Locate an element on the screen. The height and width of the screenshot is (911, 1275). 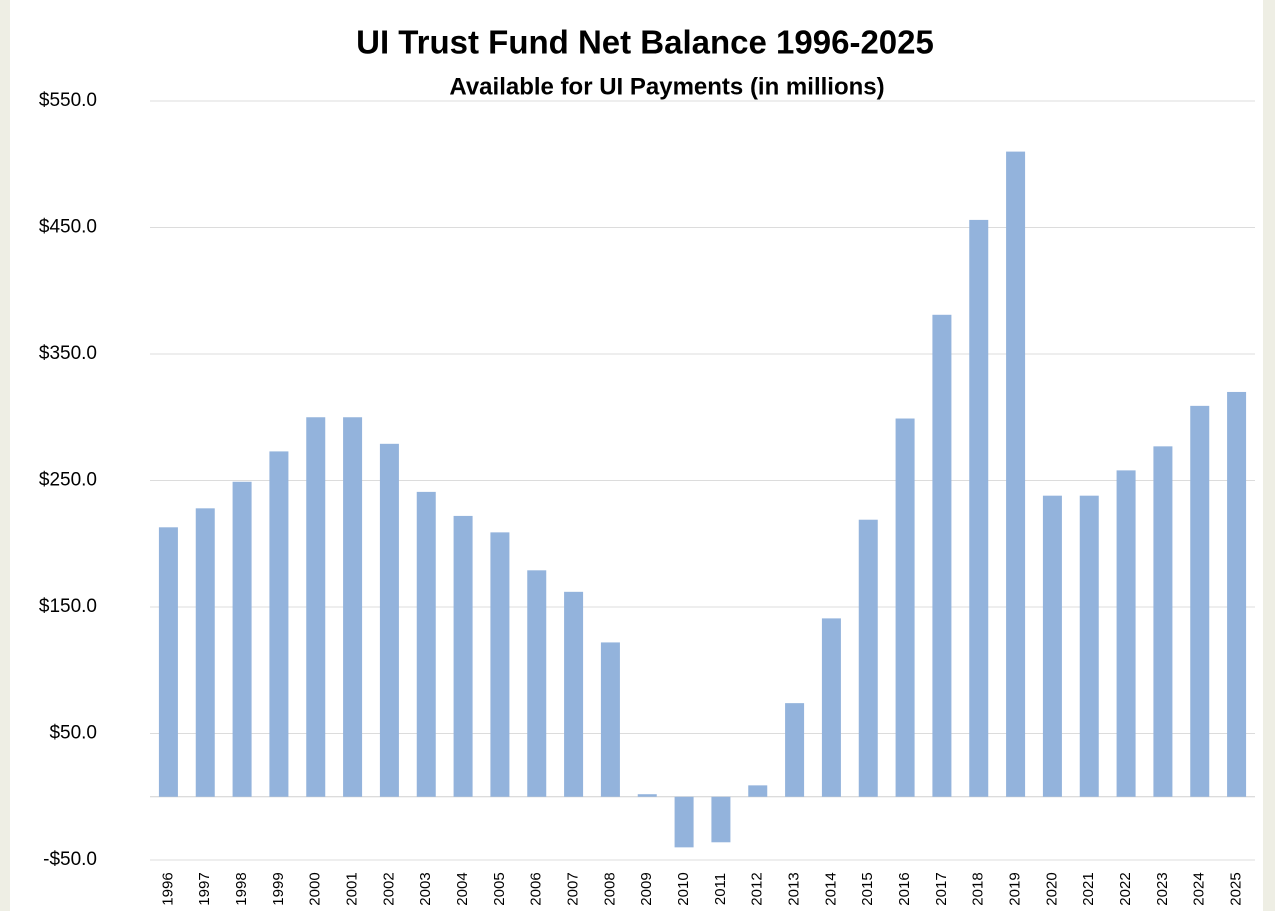
x-tick-label: 2015 is located at coordinates (867, 888).